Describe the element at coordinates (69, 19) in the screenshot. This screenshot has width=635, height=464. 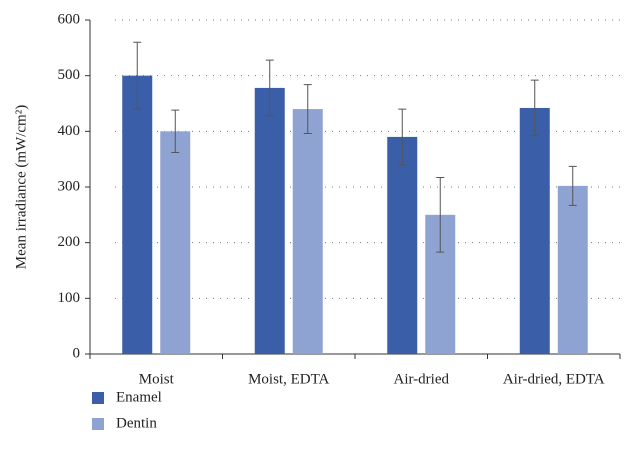
I see `y-tick-label: 600` at that location.